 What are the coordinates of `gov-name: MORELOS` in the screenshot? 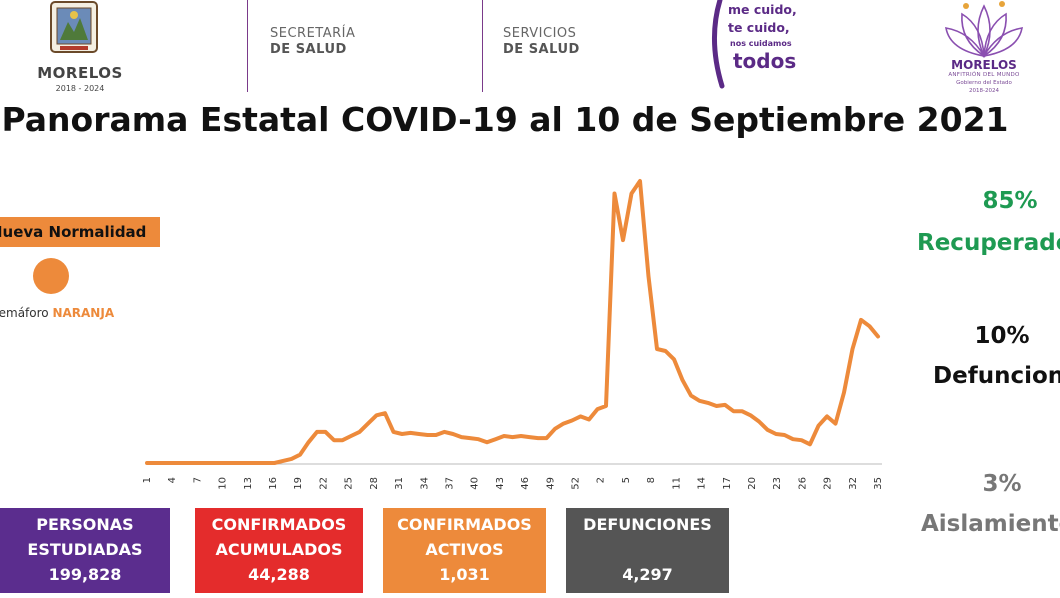 It's located at (984, 65).